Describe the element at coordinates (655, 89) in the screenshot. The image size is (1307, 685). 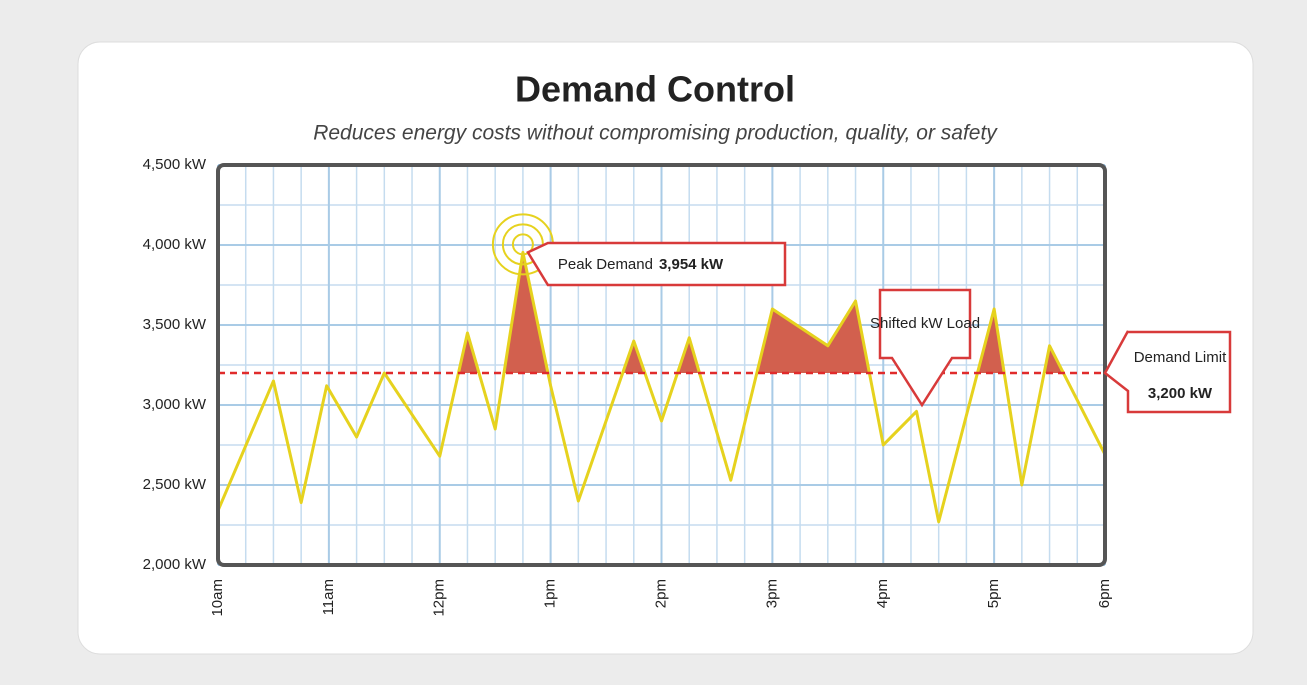
I see `chart-title: Demand Control` at that location.